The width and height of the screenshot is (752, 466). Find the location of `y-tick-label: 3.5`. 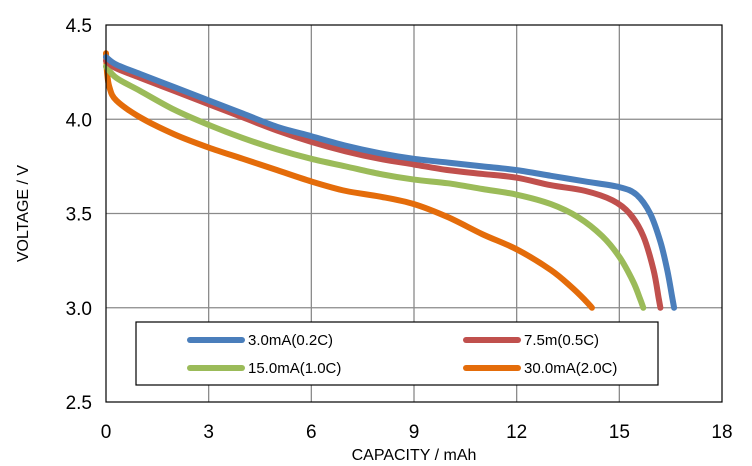

y-tick-label: 3.5 is located at coordinates (79, 215).